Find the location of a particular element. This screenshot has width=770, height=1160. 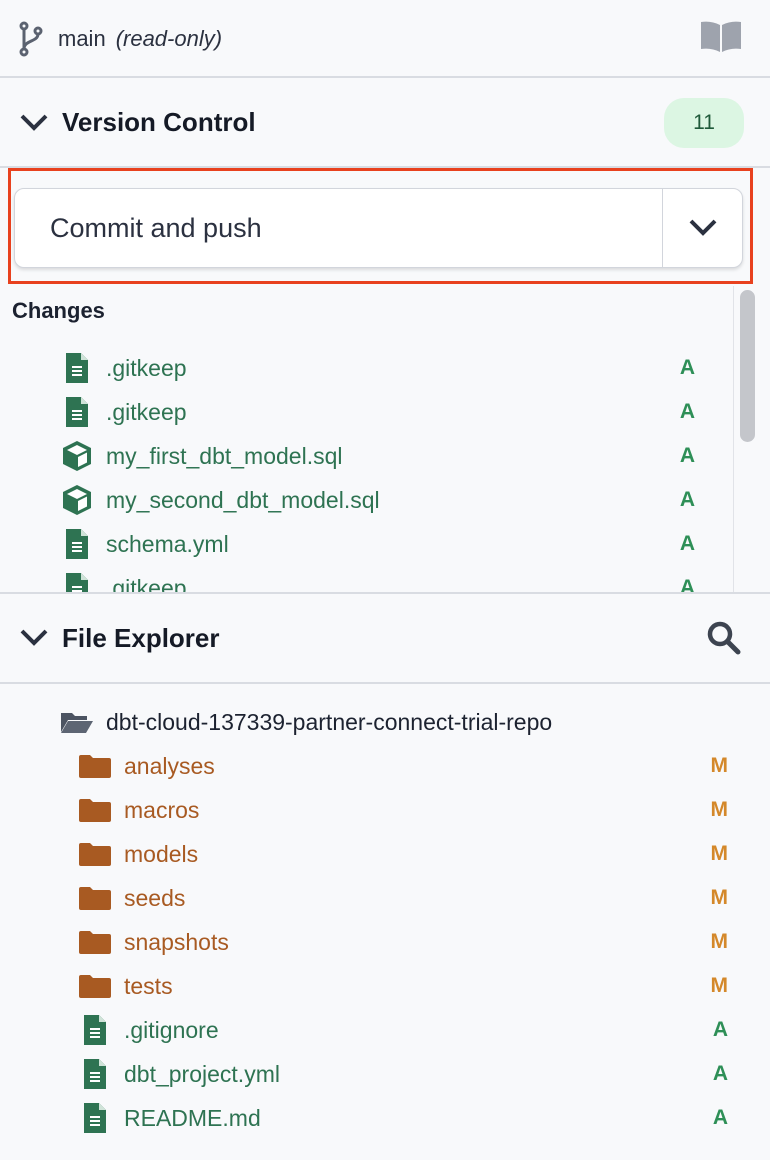

tree-item-name: macros is located at coordinates (162, 809).